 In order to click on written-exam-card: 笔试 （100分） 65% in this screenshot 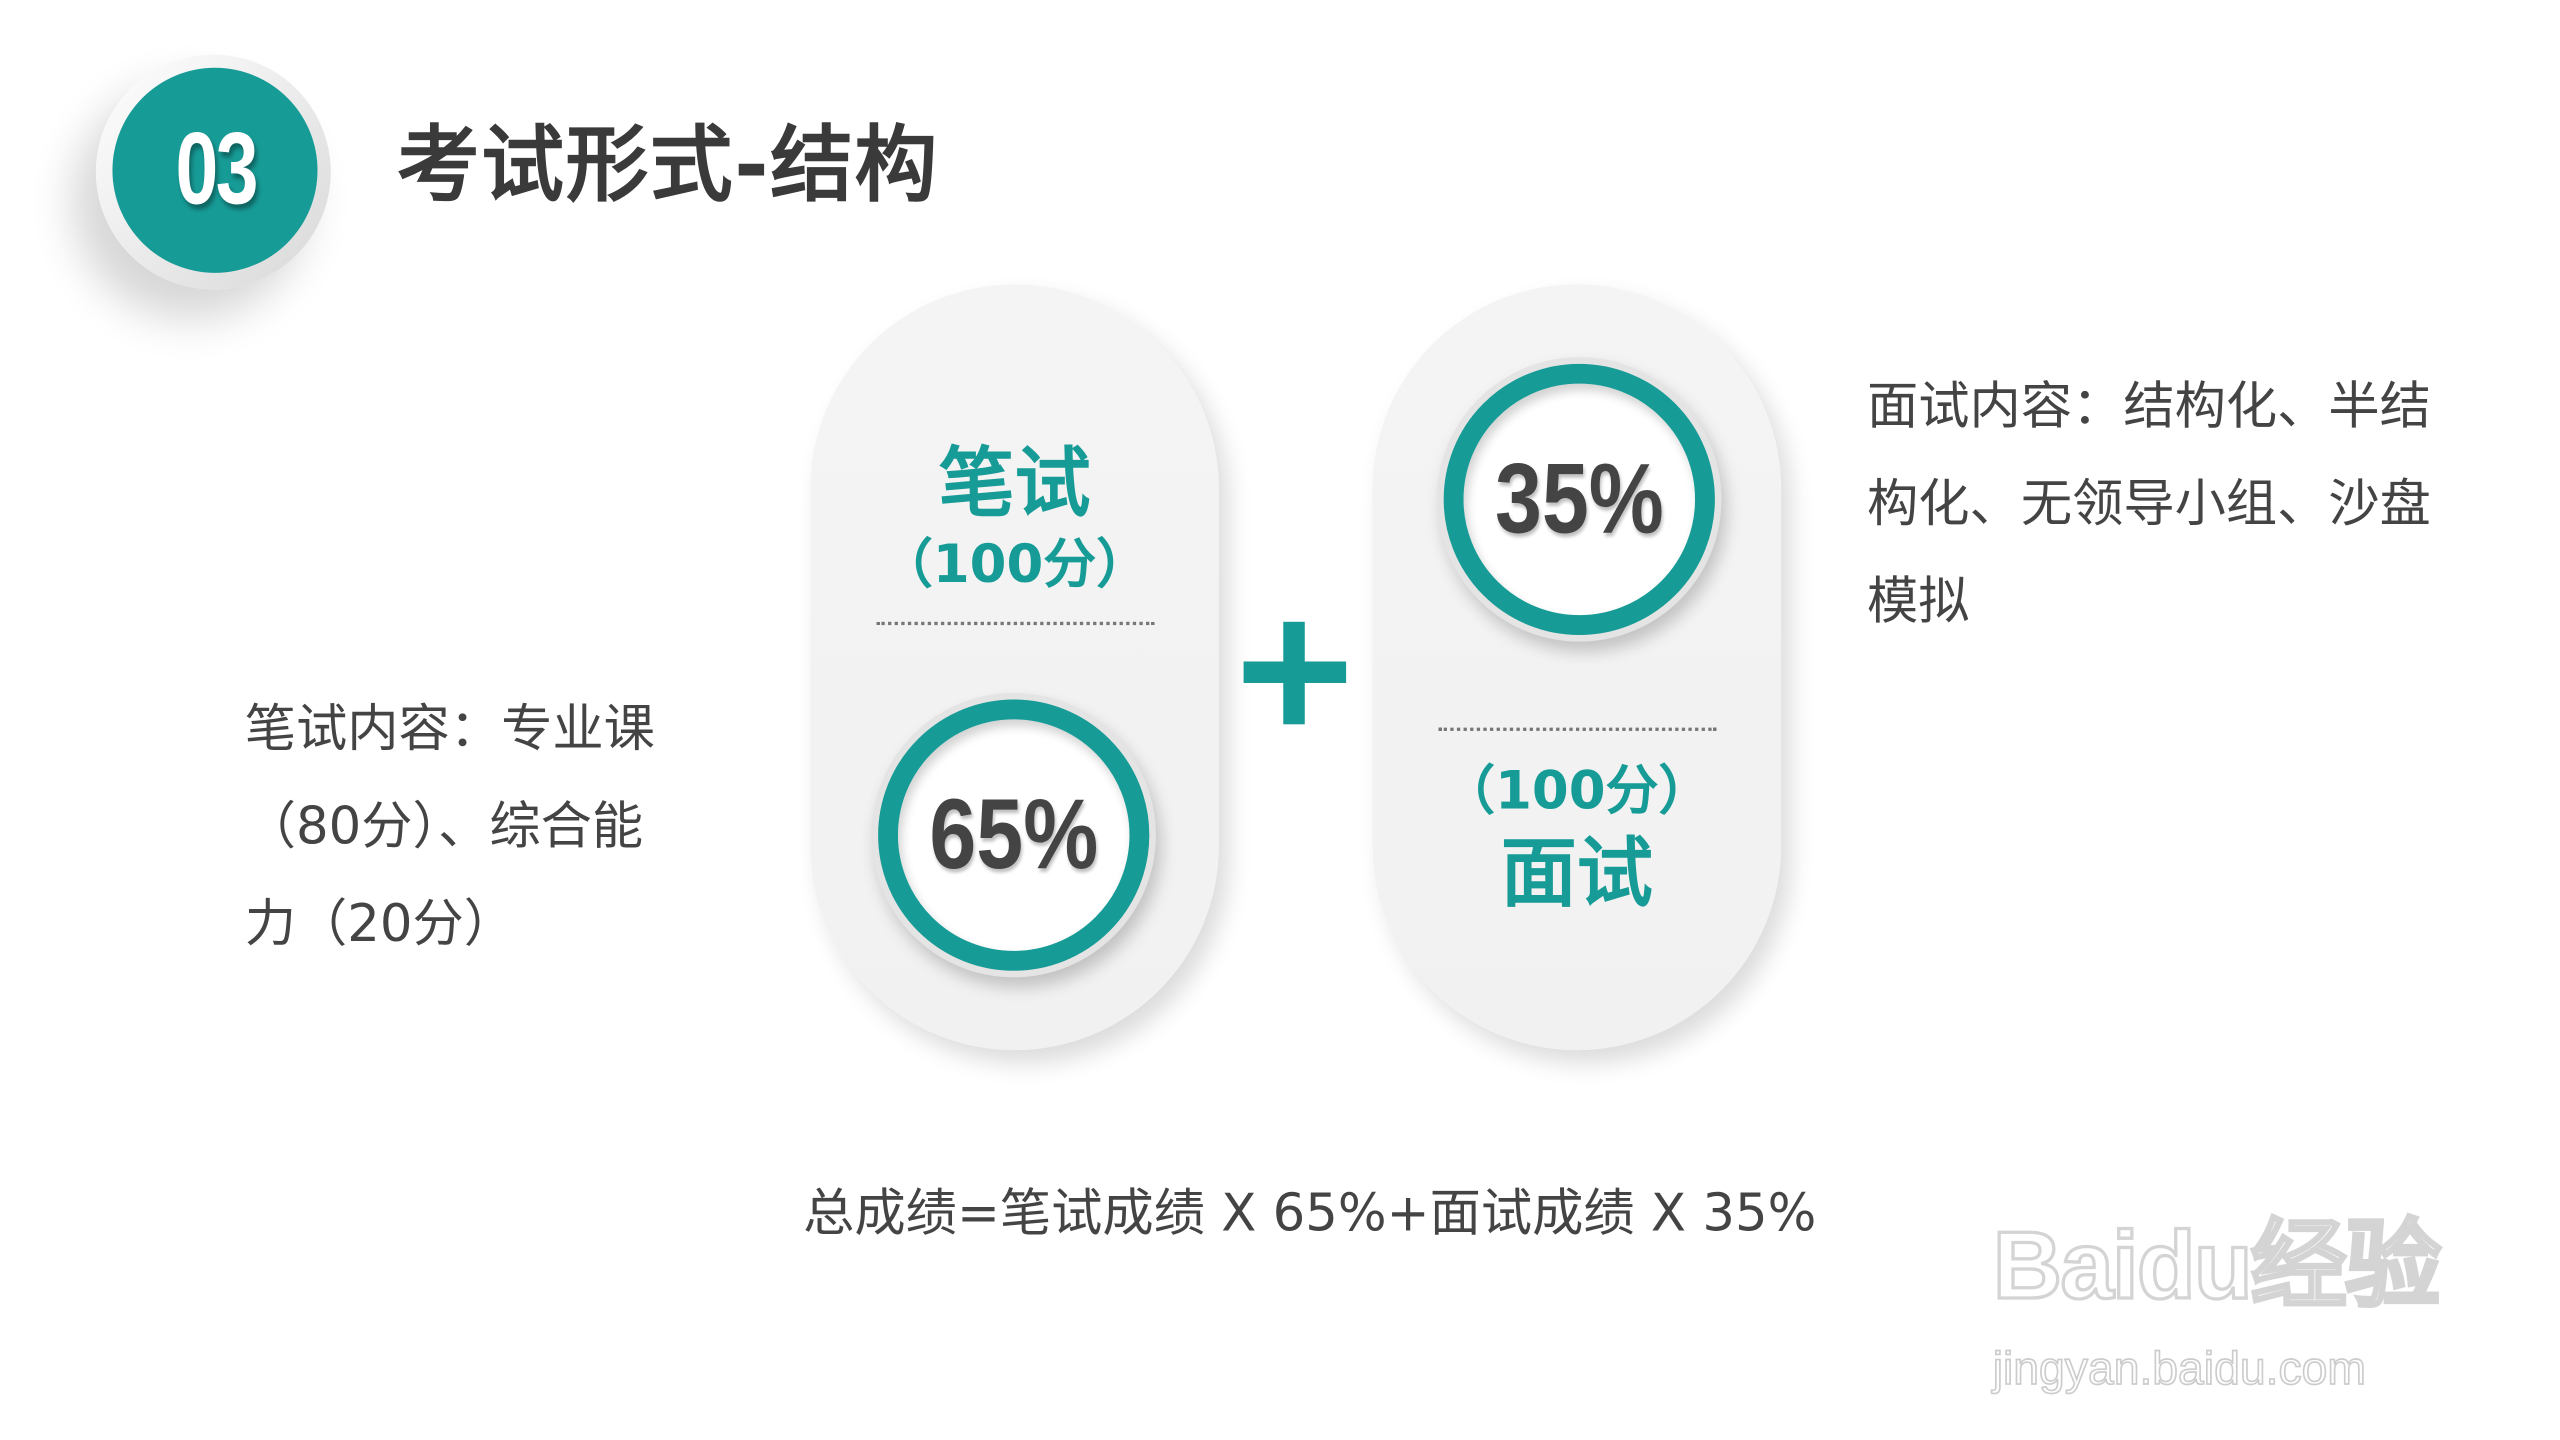, I will do `click(1014, 667)`.